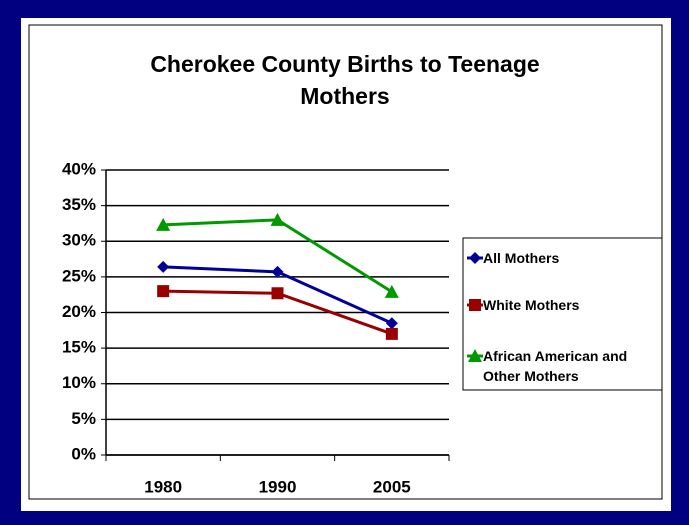 This screenshot has width=689, height=525. Describe the element at coordinates (83, 453) in the screenshot. I see `y-tick-label: 0%` at that location.